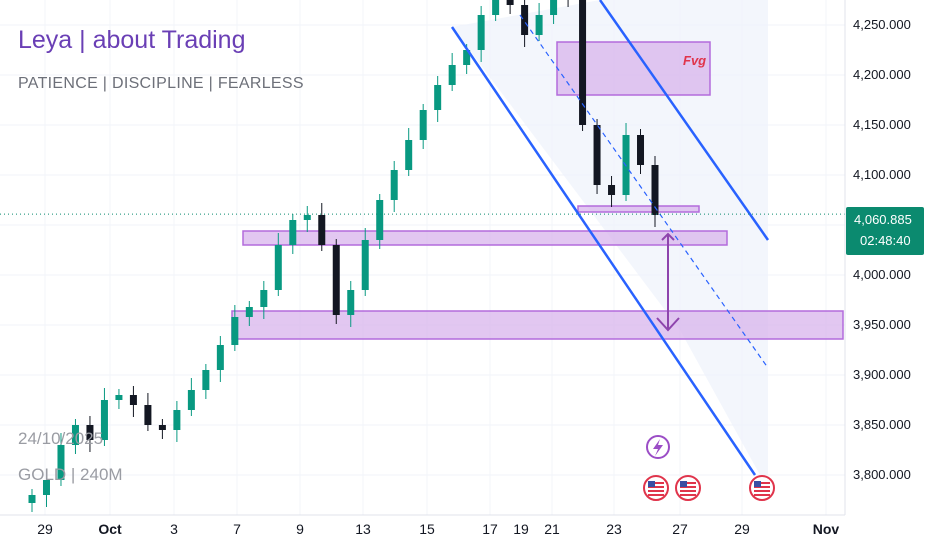 This screenshot has width=932, height=550. What do you see at coordinates (668, 282) in the screenshot?
I see `projection-arrow` at bounding box center [668, 282].